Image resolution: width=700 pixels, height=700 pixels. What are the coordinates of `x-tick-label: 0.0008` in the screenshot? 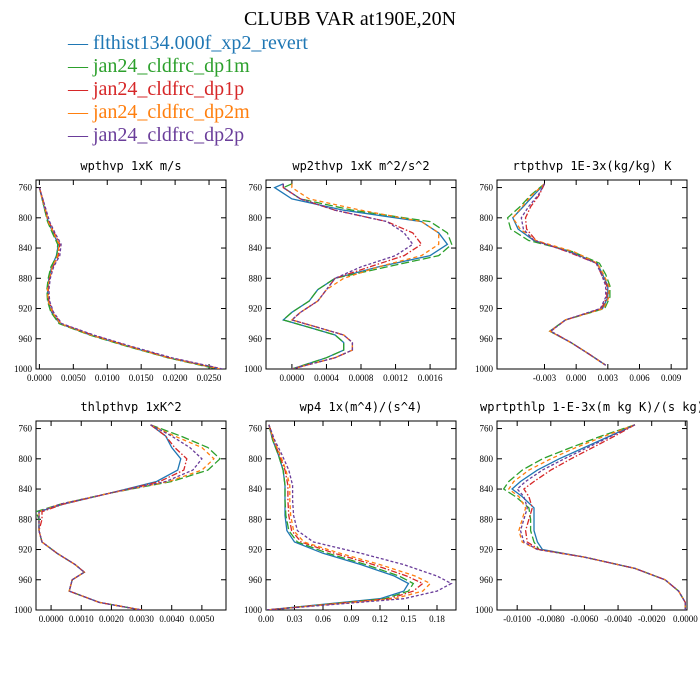 It's located at (361, 378).